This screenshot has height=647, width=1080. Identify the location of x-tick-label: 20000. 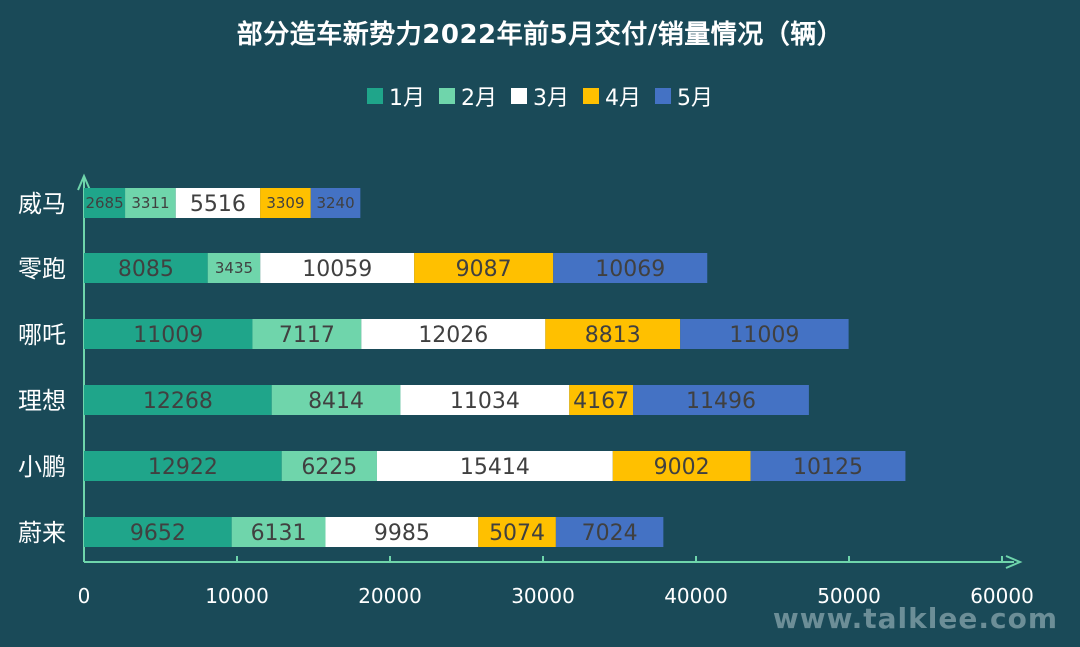
(390, 596).